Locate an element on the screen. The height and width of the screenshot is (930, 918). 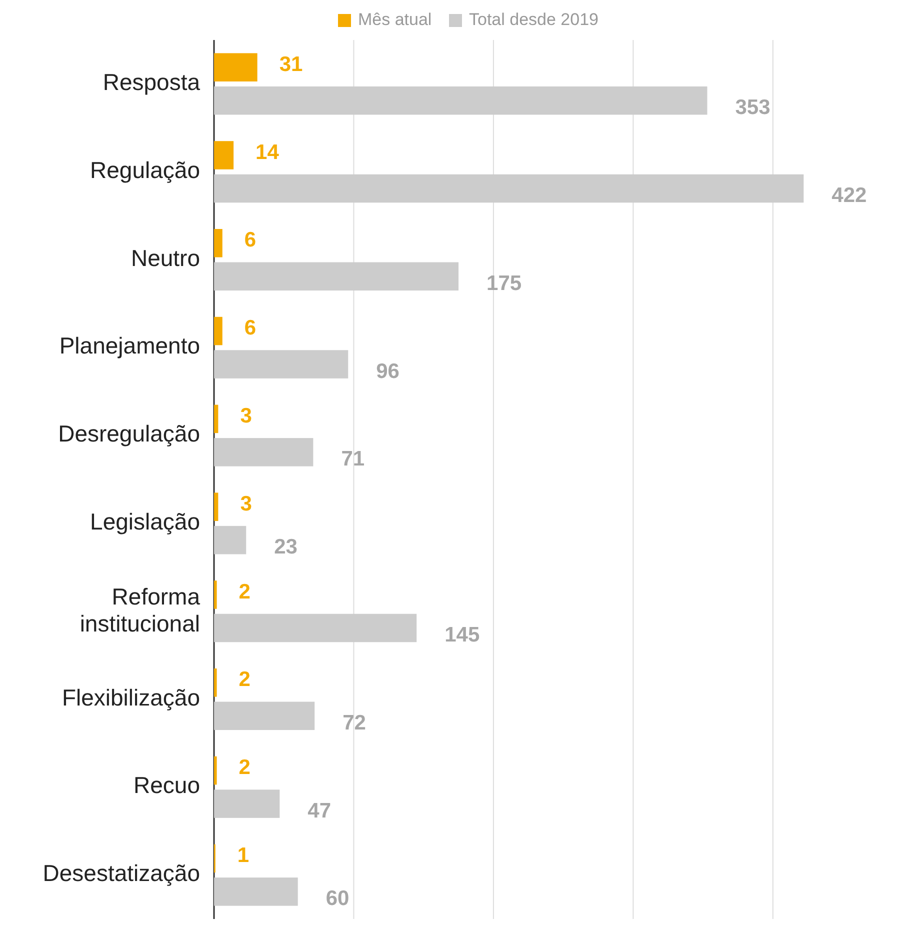
y-tick-label: Regulação is located at coordinates (145, 169).